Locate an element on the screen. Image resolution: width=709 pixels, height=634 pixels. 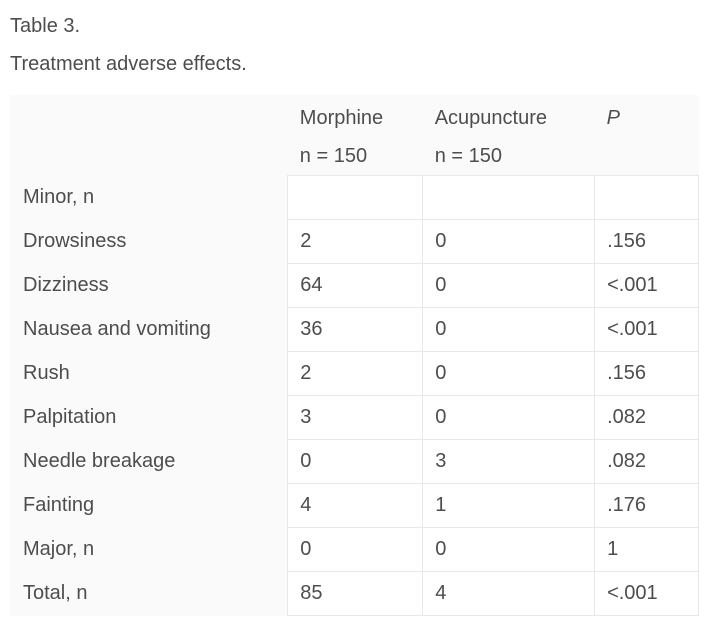
morphine-value: 64 is located at coordinates (355, 285).